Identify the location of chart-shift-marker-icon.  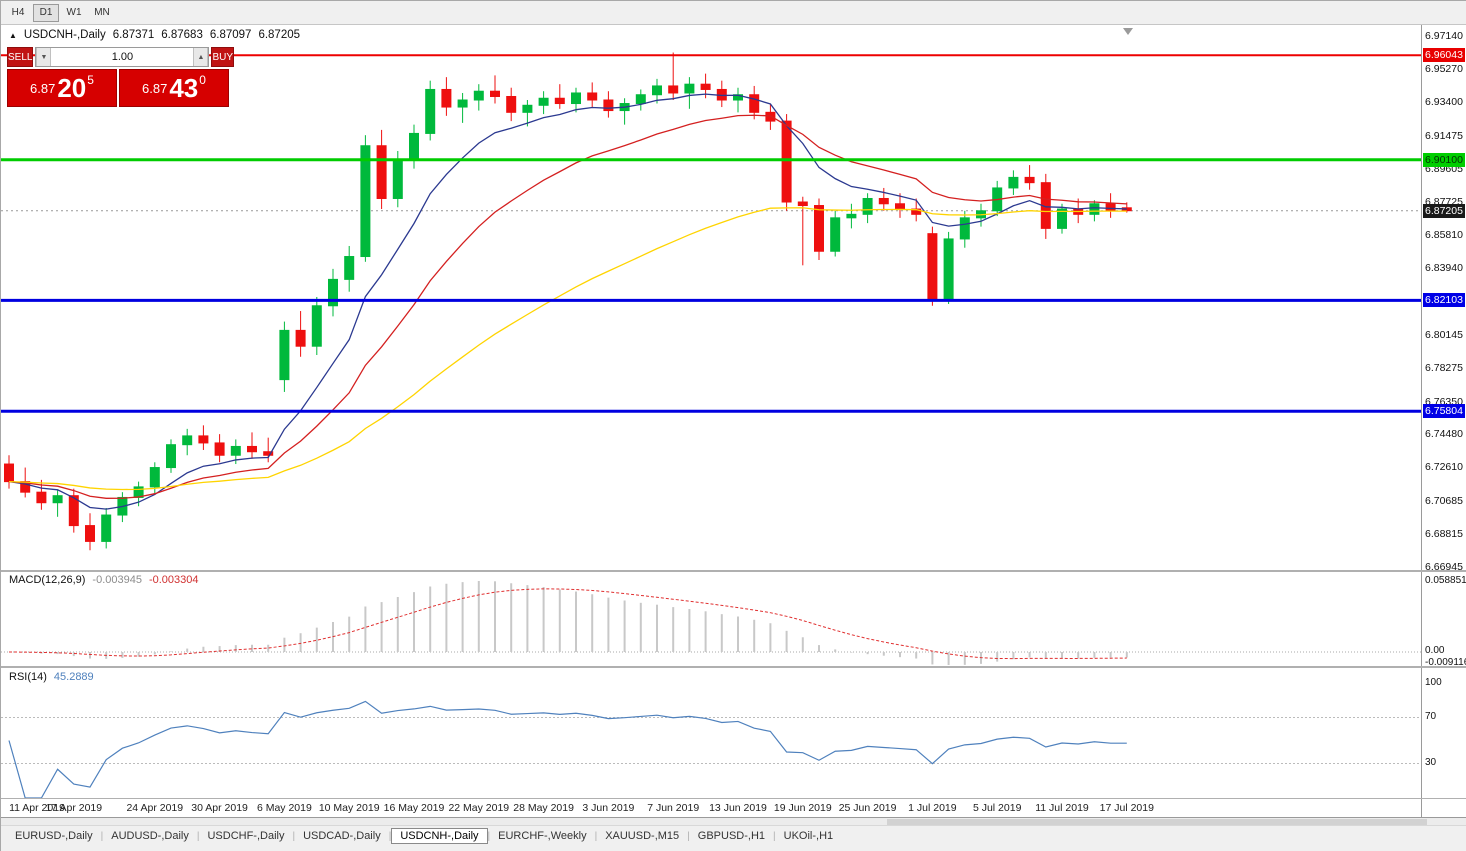
(1128, 31).